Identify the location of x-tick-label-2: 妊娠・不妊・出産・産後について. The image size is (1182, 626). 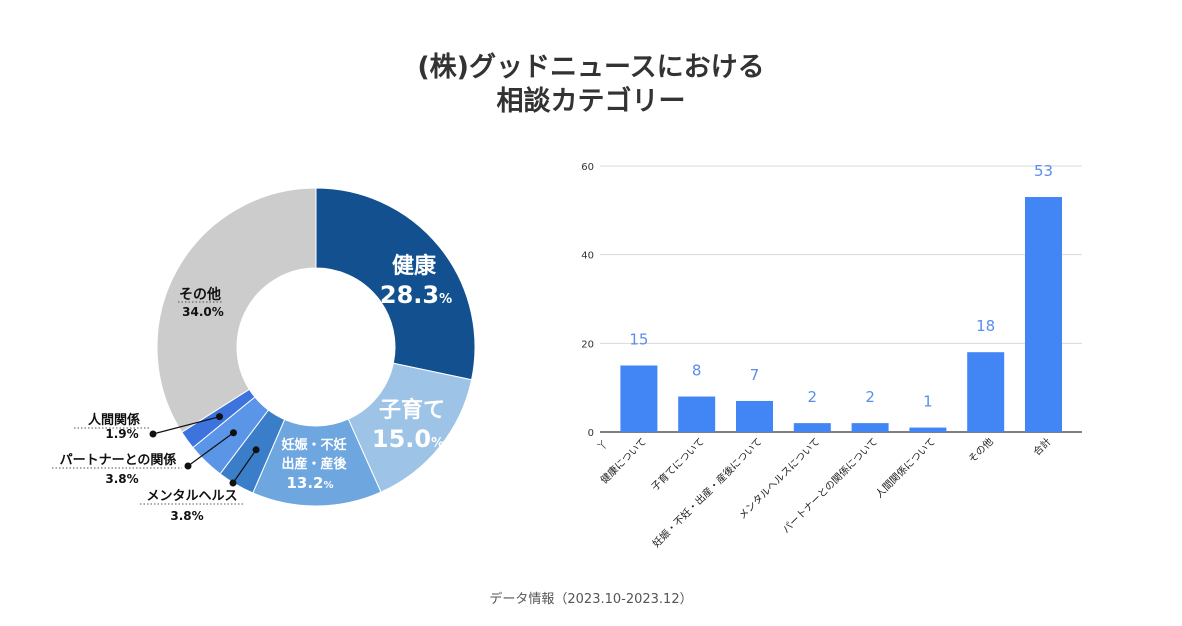
(707, 492).